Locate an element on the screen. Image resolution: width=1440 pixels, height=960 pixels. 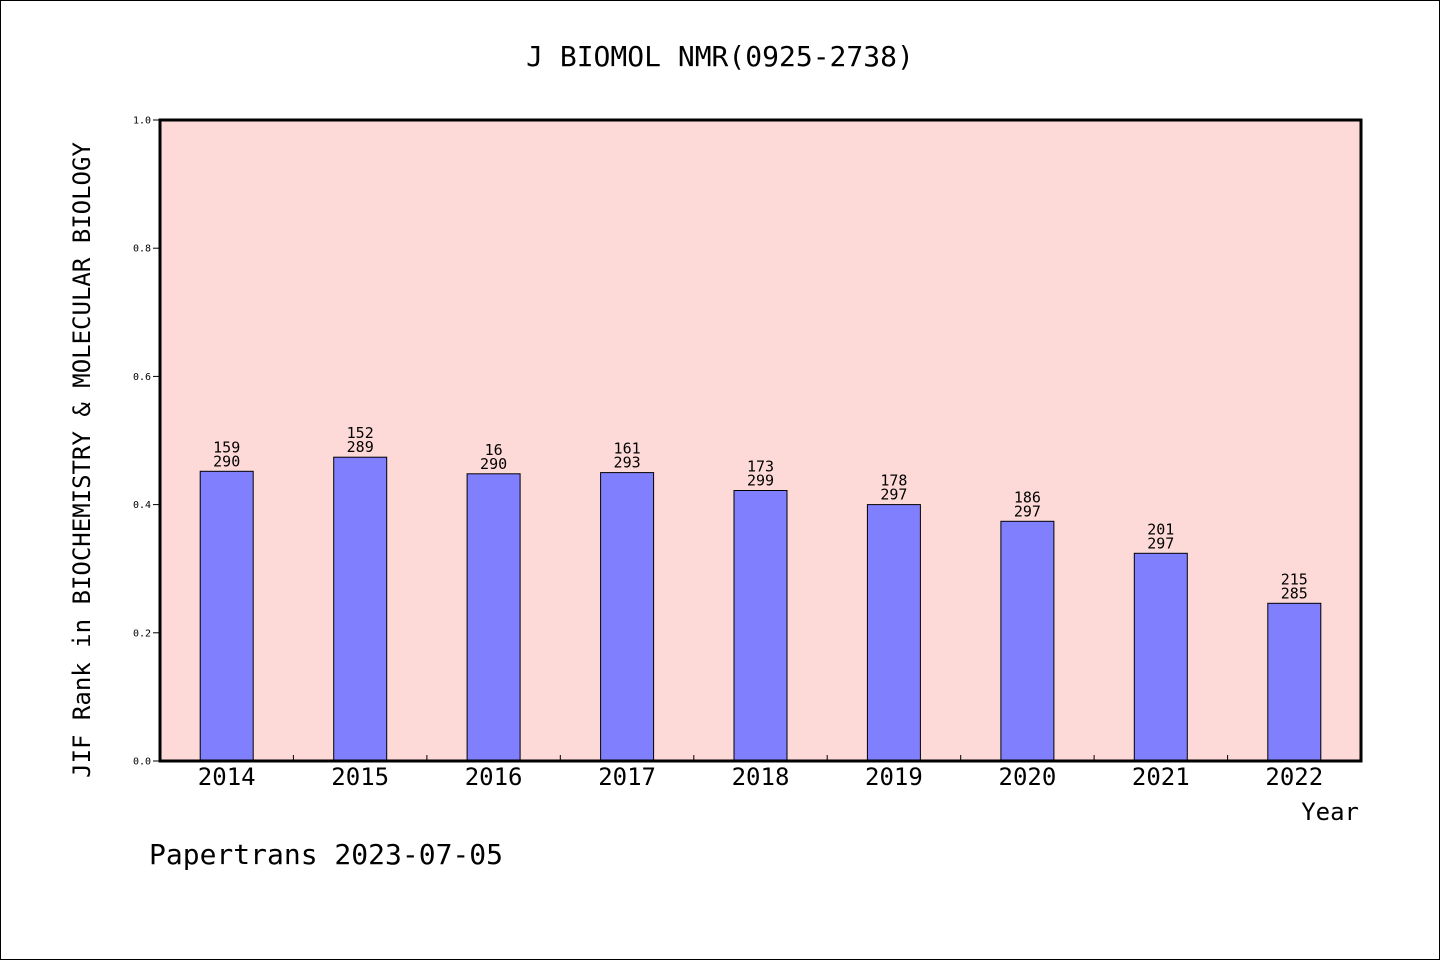
y-tick-label-0.8: 0.8 is located at coordinates (142, 249).